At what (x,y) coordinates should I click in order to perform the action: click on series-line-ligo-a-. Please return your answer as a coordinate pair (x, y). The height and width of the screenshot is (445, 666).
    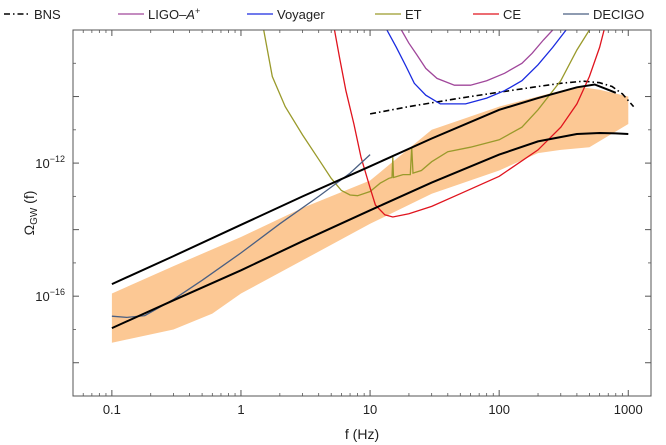
    Looking at the image, I should click on (477, 58).